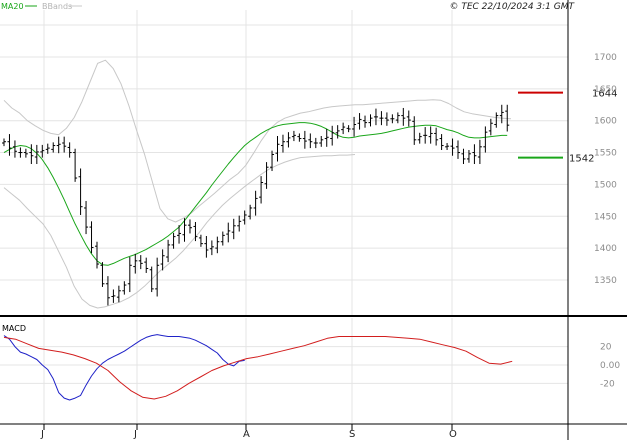 This screenshot has width=627, height=440. What do you see at coordinates (605, 90) in the screenshot?
I see `price-tick-label: 1650` at bounding box center [605, 90].